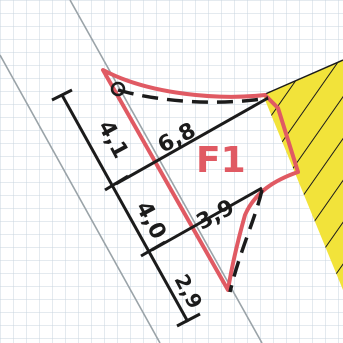  What do you see at coordinates (118, 89) in the screenshot?
I see `start-point-marker` at bounding box center [118, 89].